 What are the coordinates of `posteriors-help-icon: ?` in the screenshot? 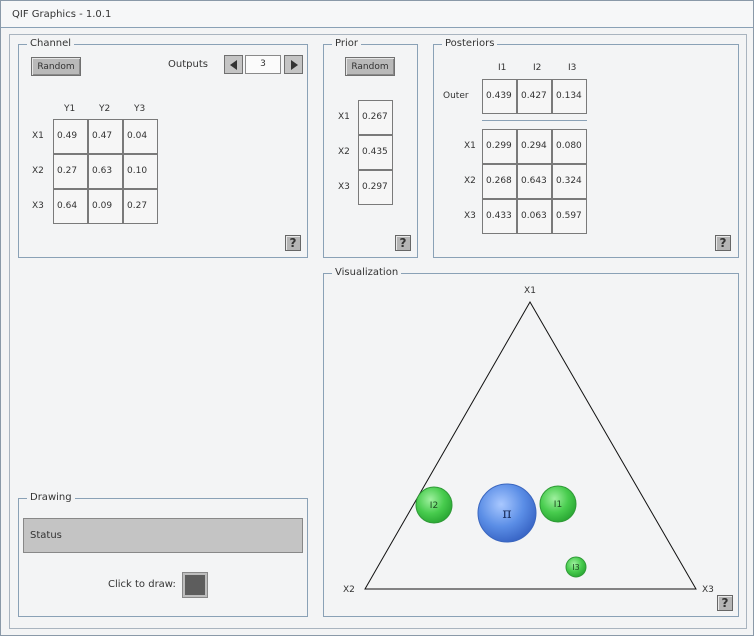 It's located at (723, 243).